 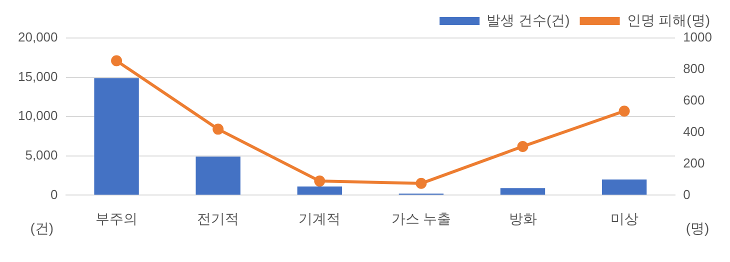 I want to click on y-tick-label: 15,000, so click(x=38, y=76).